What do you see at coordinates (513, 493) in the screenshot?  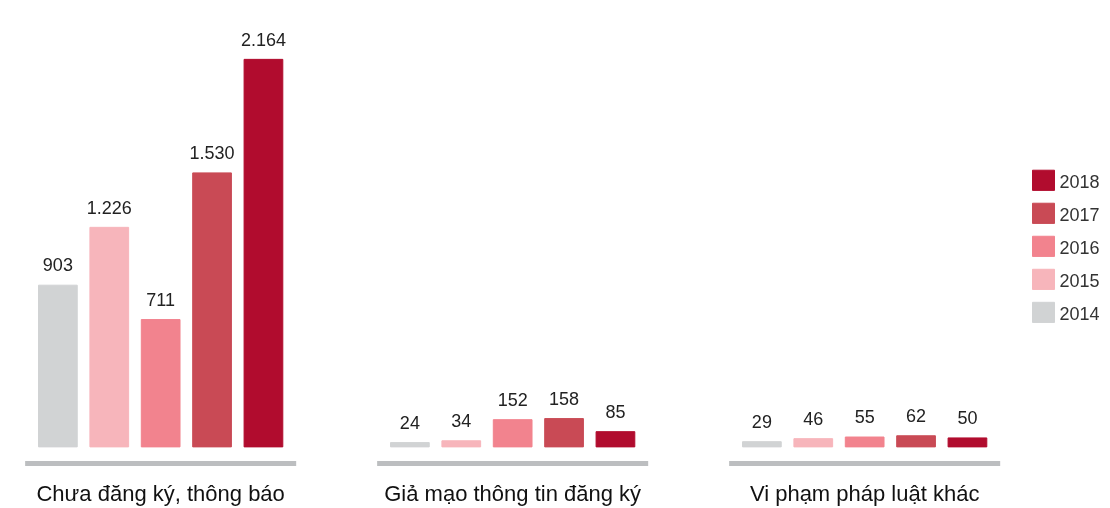 I see `x-tick-label: Giả mạo thông tin đăng ký` at bounding box center [513, 493].